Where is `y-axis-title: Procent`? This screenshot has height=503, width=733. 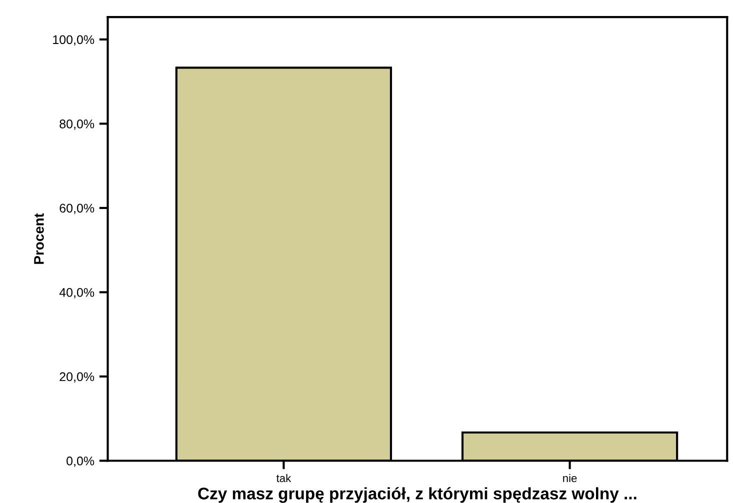 y-axis-title: Procent is located at coordinates (39, 238).